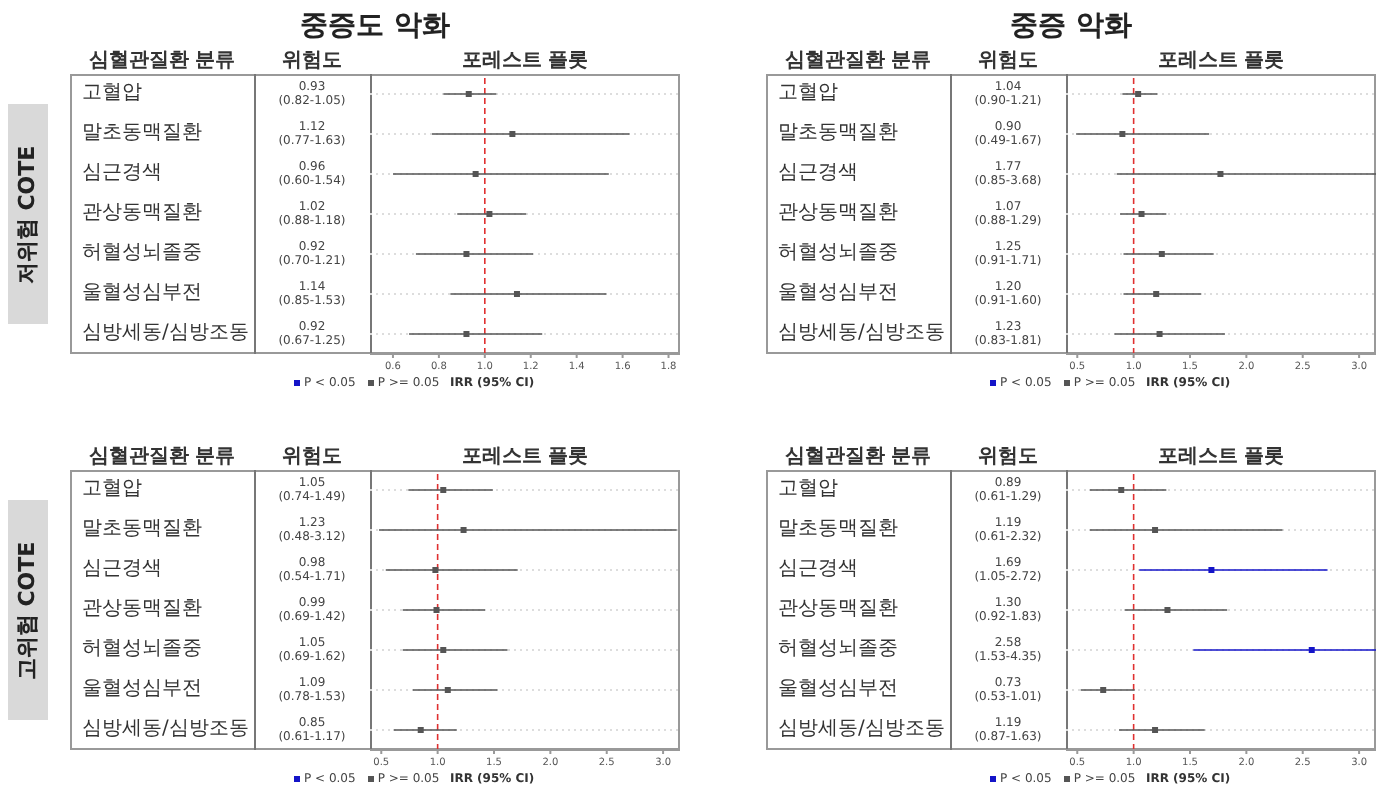  Describe the element at coordinates (375, 26) in the screenshot. I see `chart-title: 중증도 악화` at that location.